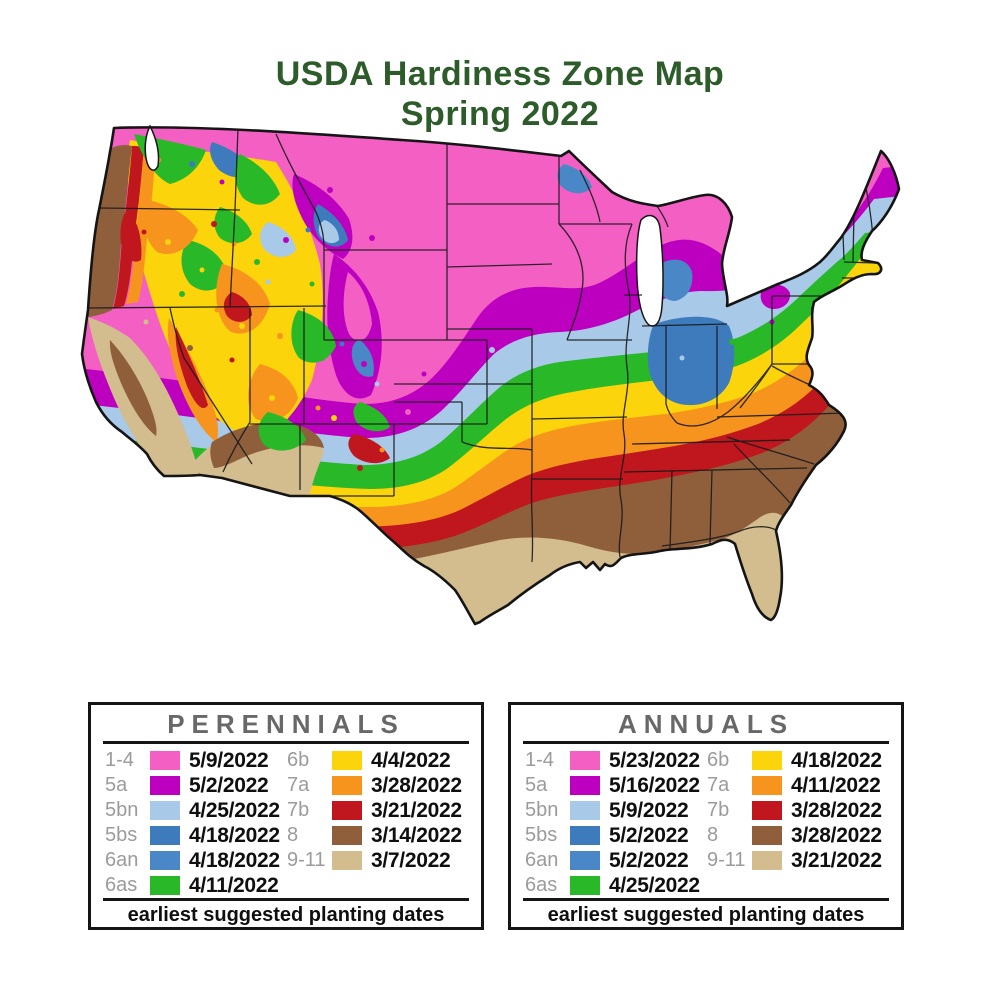 The width and height of the screenshot is (1000, 1000). I want to click on patch-ny-purple, so click(775, 296).